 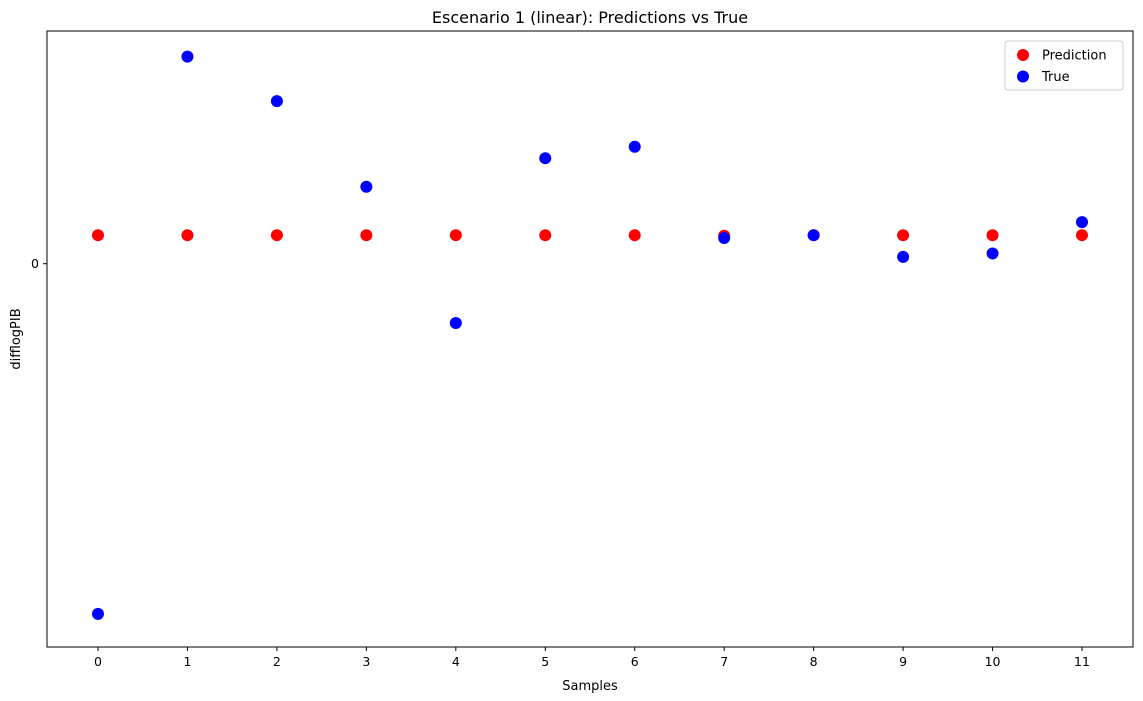 What do you see at coordinates (545, 661) in the screenshot?
I see `x-tick-label: 5` at bounding box center [545, 661].